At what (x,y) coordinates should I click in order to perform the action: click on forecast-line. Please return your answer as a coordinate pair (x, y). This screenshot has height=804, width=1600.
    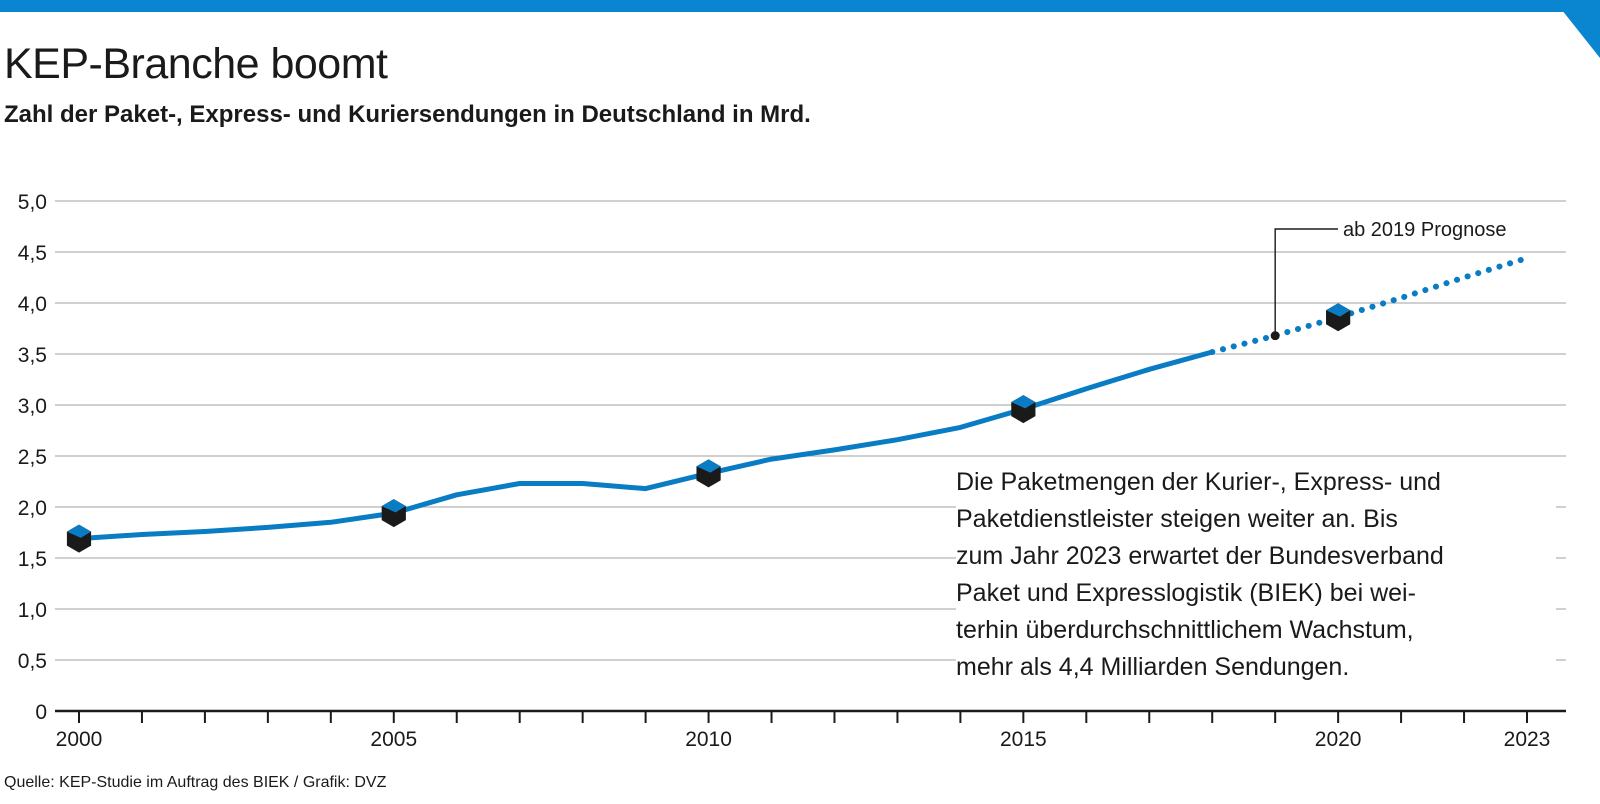
    Looking at the image, I should click on (1369, 305).